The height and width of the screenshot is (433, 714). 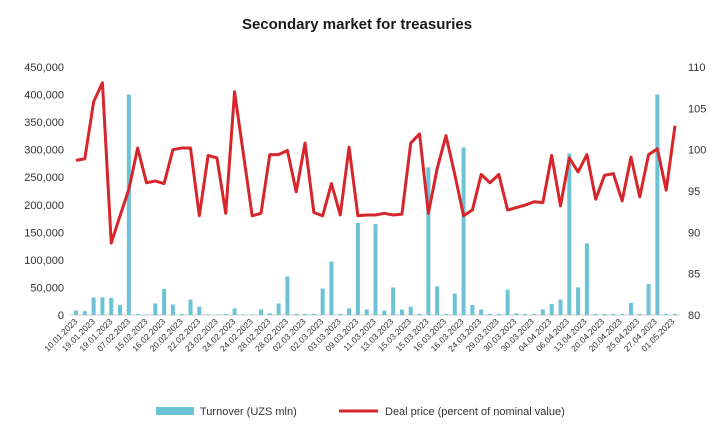 I want to click on left-tick-label: 100,000, so click(x=44, y=261).